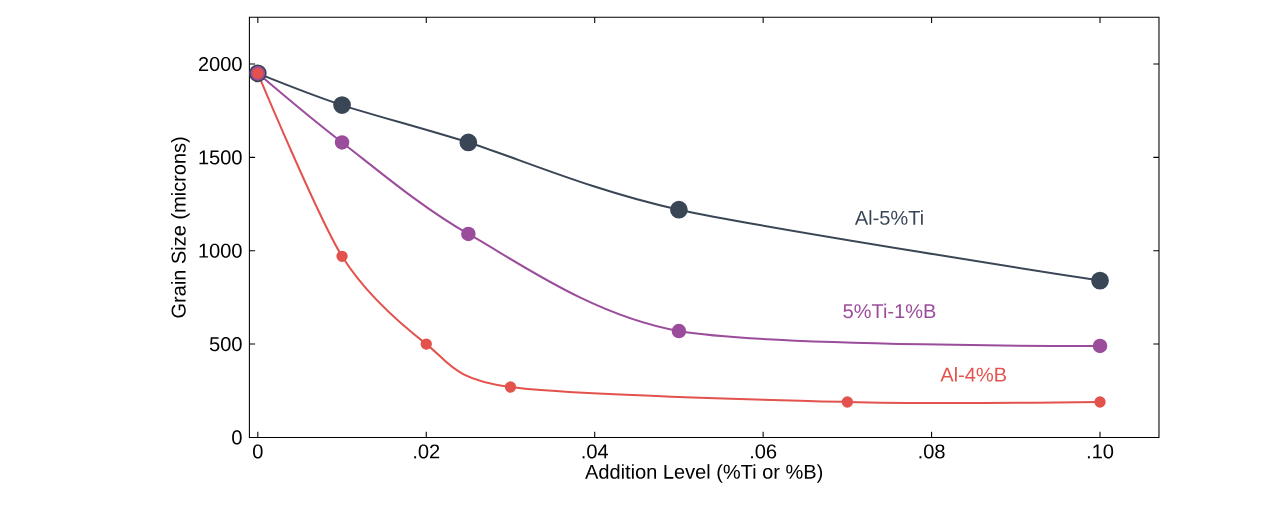 The width and height of the screenshot is (1263, 511). Describe the element at coordinates (595, 451) in the screenshot. I see `x-tick-label: .04` at that location.